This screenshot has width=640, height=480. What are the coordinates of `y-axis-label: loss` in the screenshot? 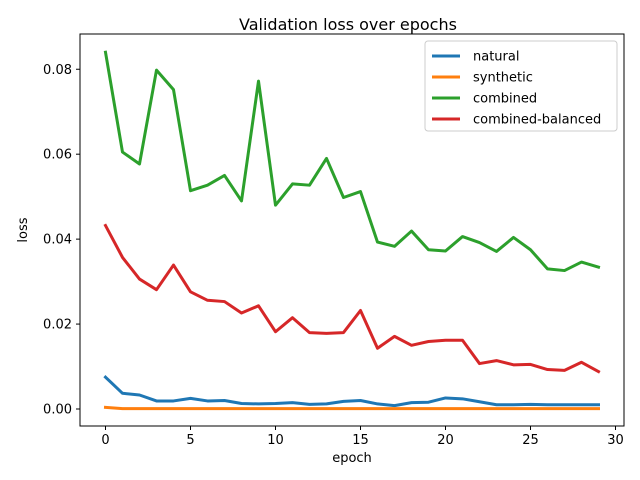 It's located at (23, 229).